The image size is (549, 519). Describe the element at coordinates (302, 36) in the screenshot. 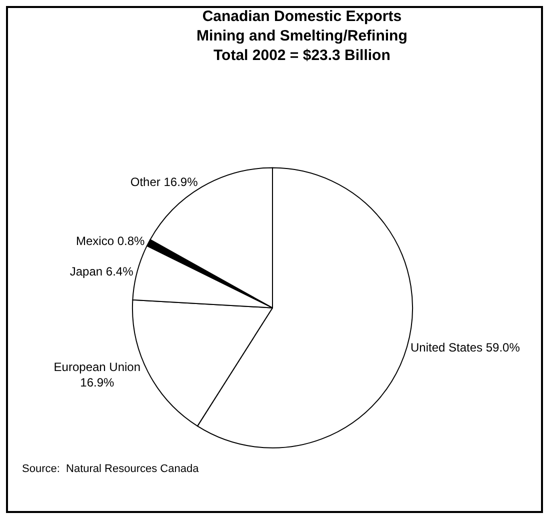

I see `chart-title: Canadian Domestic Exports Mining and Smelting/Refining Total 2002 = $23.3 Billion` at that location.